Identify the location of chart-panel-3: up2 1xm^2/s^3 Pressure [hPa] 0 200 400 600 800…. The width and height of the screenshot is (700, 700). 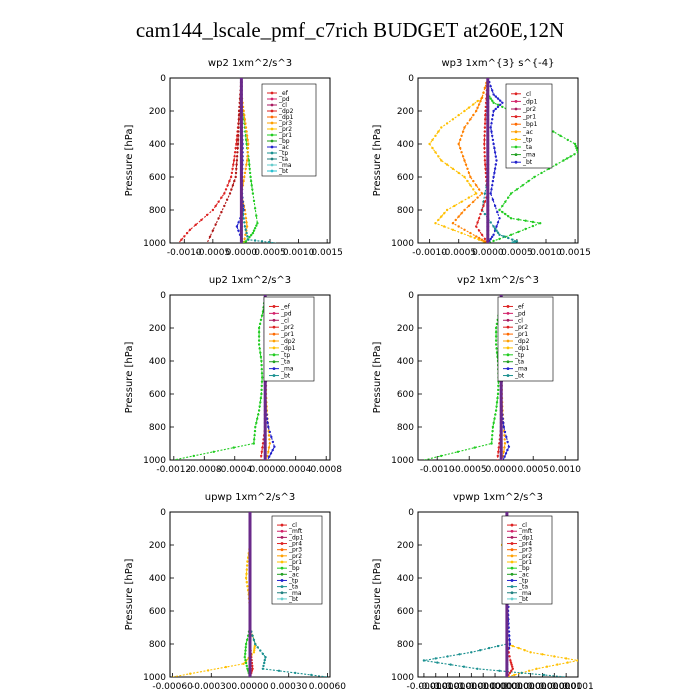
(233, 375).